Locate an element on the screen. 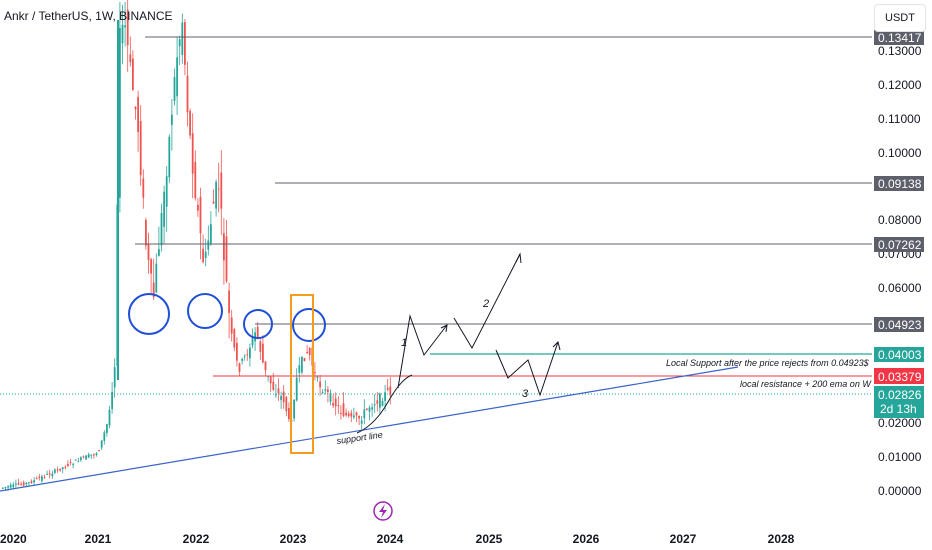 The height and width of the screenshot is (550, 932). badge-level-2: 0.07262 is located at coordinates (900, 245).